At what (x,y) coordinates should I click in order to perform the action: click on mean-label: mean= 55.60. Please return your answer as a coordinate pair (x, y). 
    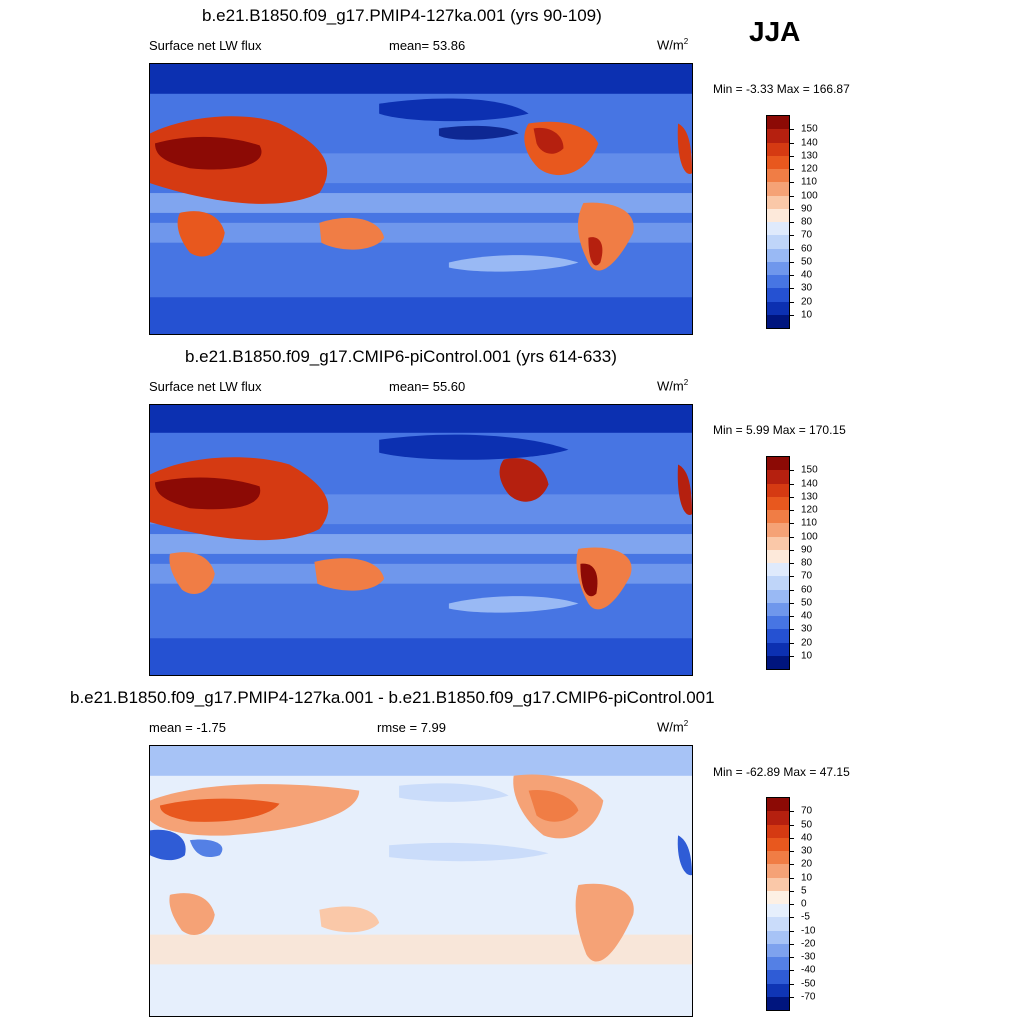
    Looking at the image, I should click on (427, 386).